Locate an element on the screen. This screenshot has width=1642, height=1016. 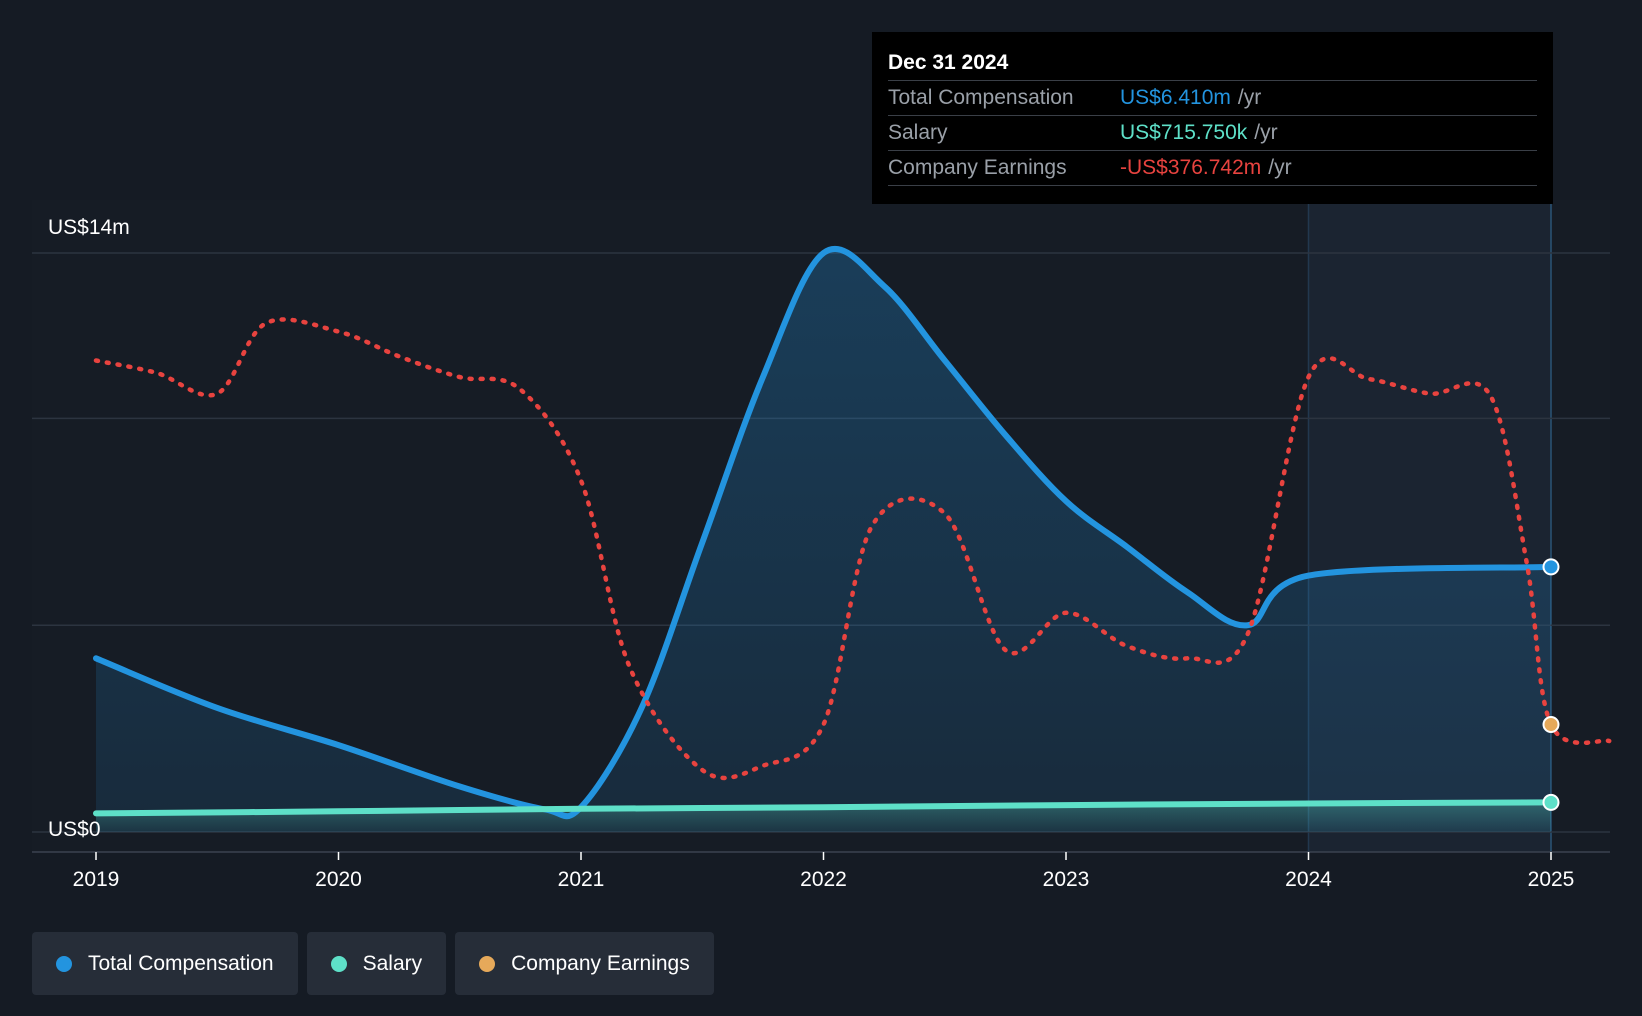
series-area-salary is located at coordinates (823, 817).